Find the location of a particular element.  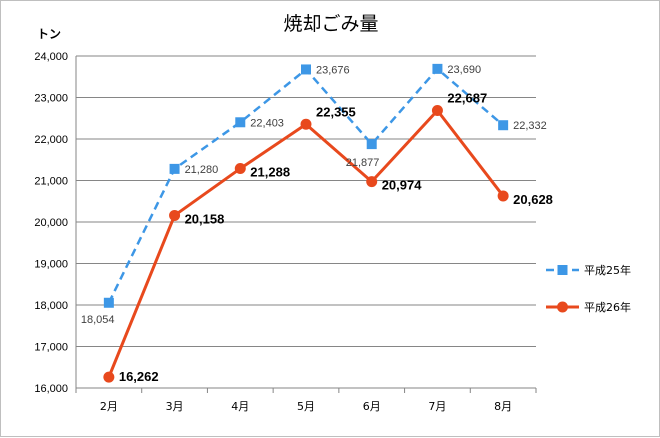

data-label: 16,262 is located at coordinates (139, 376).